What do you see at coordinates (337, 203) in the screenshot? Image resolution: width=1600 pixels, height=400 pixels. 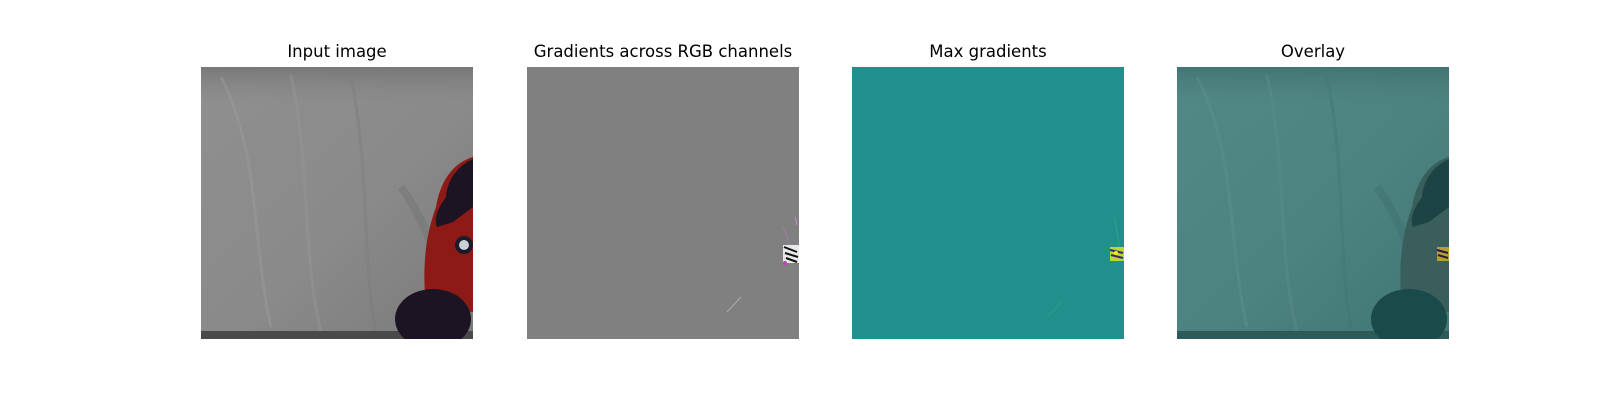 I see `input-image` at bounding box center [337, 203].